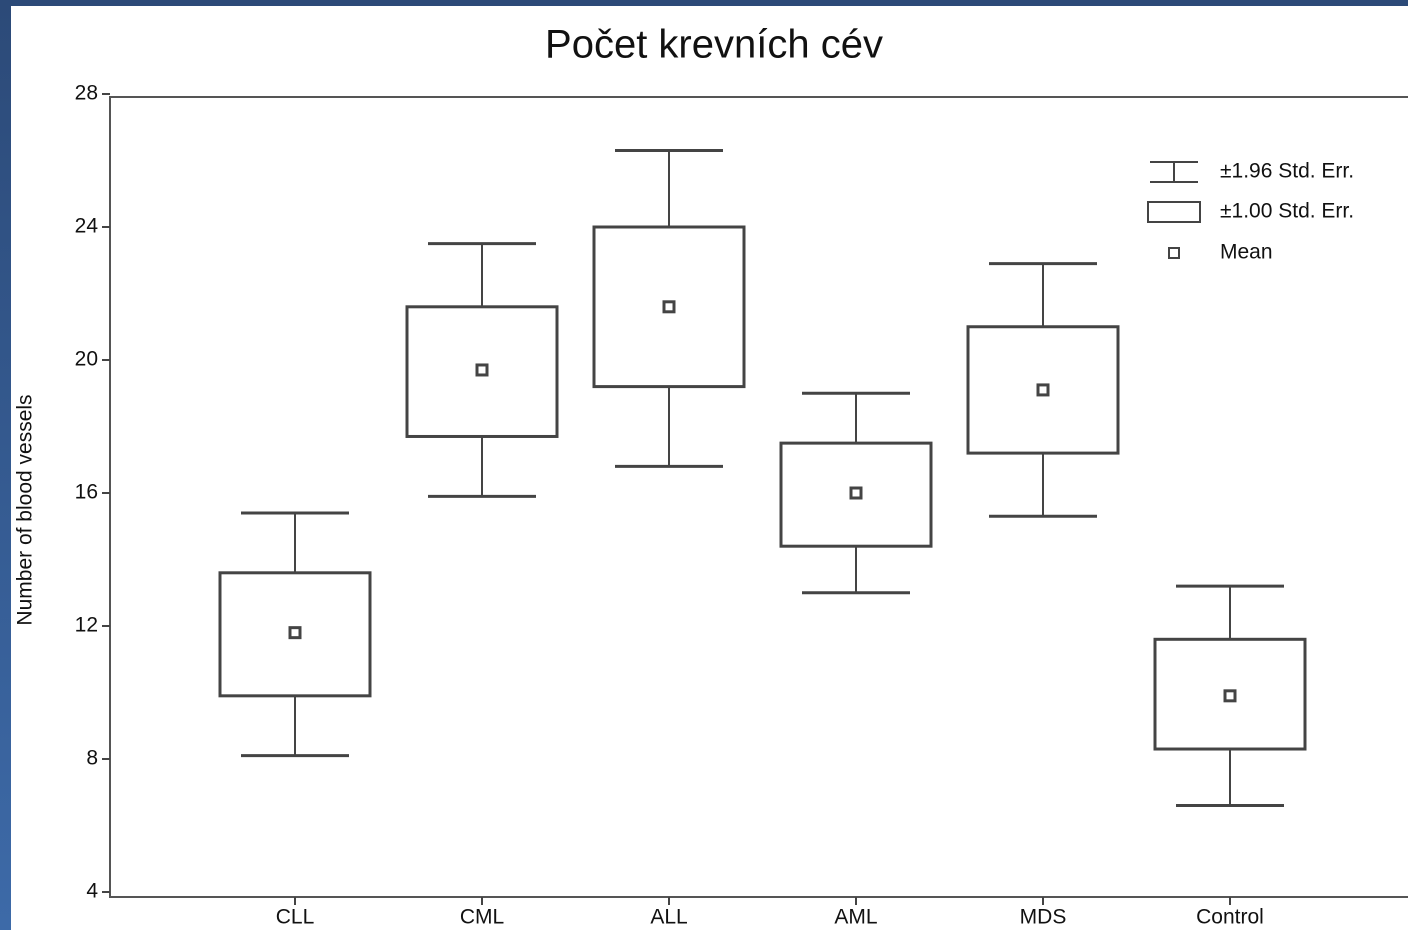 The image size is (1408, 930). Describe the element at coordinates (1043, 917) in the screenshot. I see `x-tick-label: MDS` at that location.